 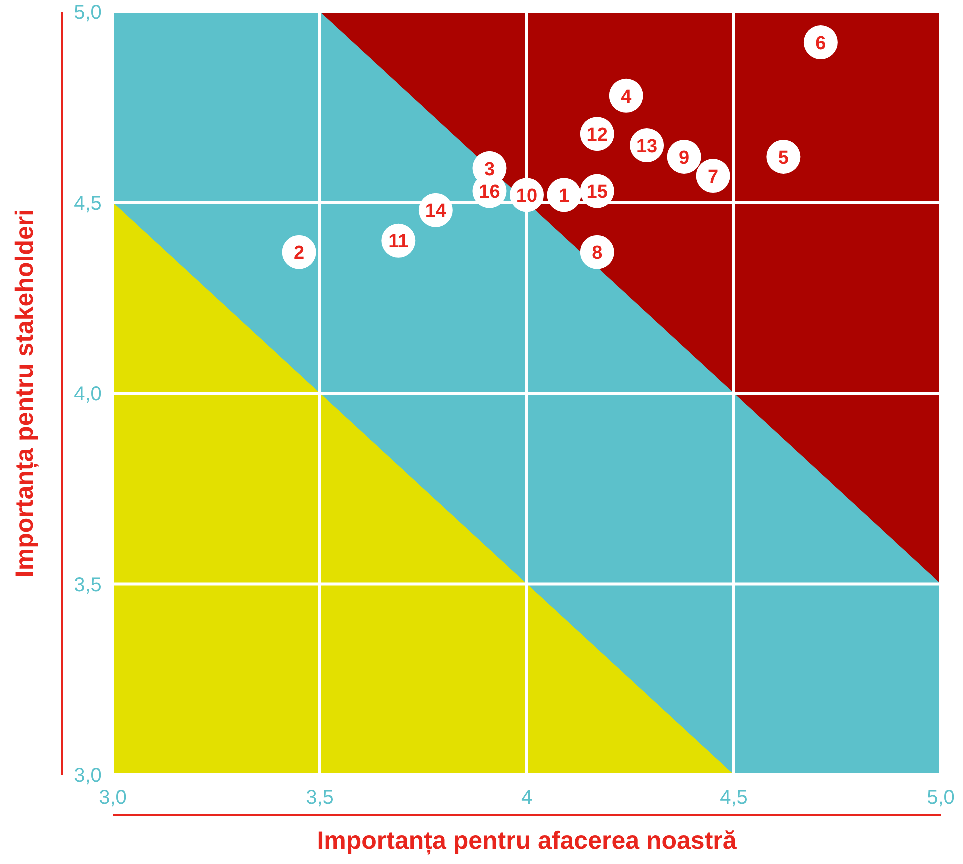 What do you see at coordinates (88, 395) in the screenshot?
I see `y-tick-label: 4,0` at bounding box center [88, 395].